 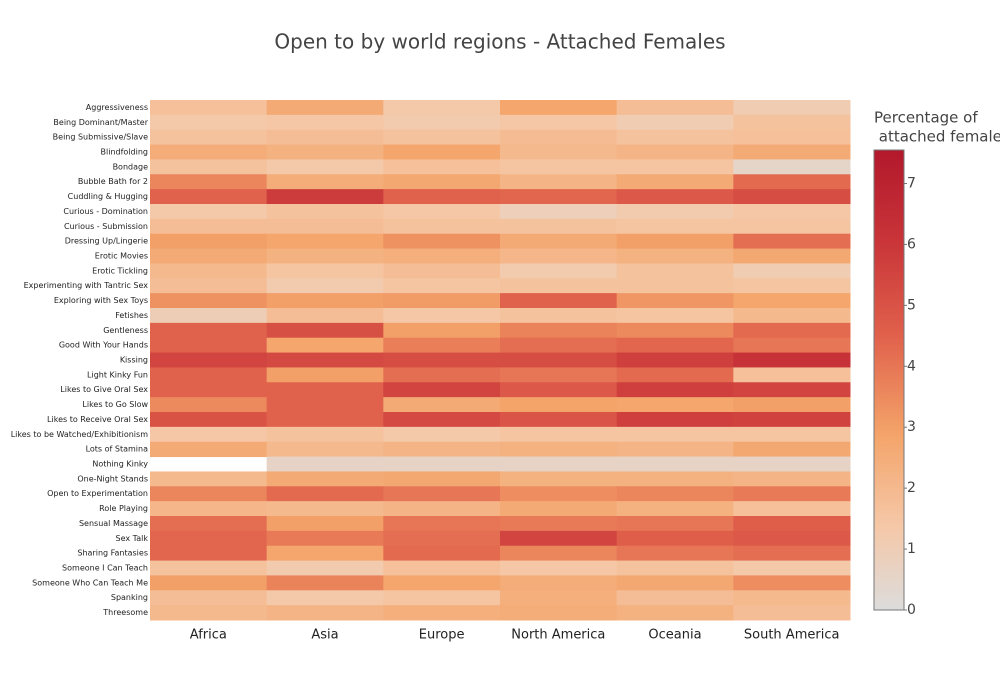 I want to click on y-tick-label: Likes to Receive Oral Sex, so click(x=97, y=419).